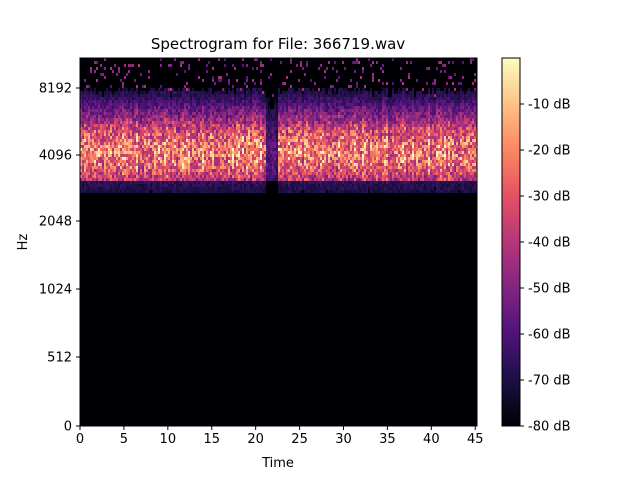 The image size is (640, 480). What do you see at coordinates (23, 242) in the screenshot?
I see `y-axis-label: Hz` at bounding box center [23, 242].